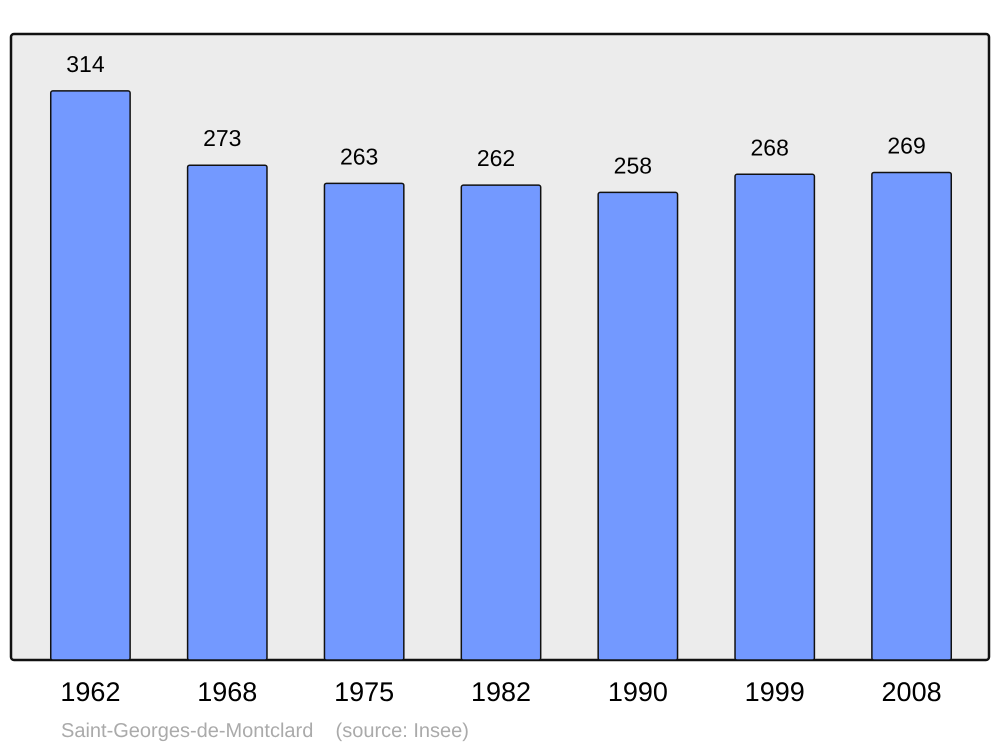 The width and height of the screenshot is (1000, 747). I want to click on x-tick-label: 1962, so click(90, 692).